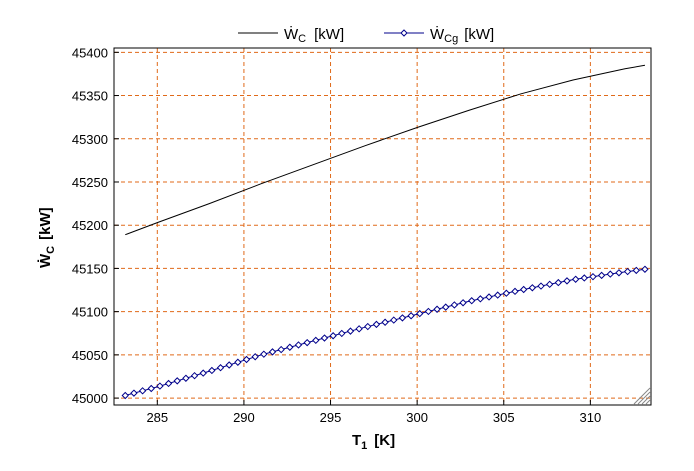 The image size is (694, 471). I want to click on legend-marker-wcg, so click(404, 33).